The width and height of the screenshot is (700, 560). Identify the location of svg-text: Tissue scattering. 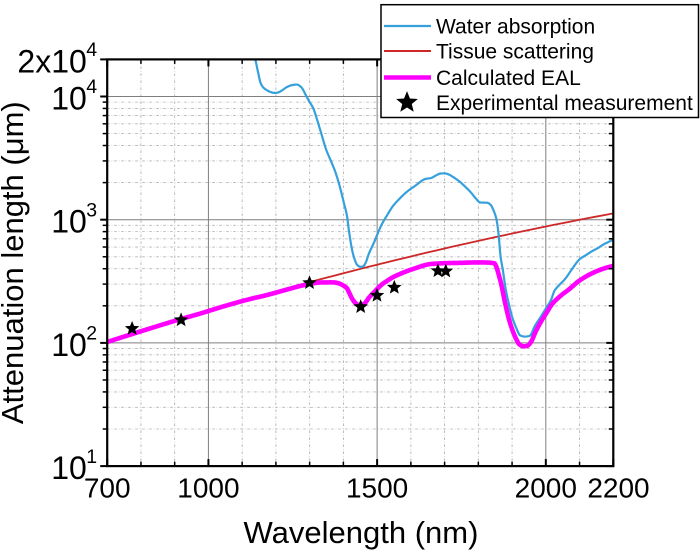
(515, 52).